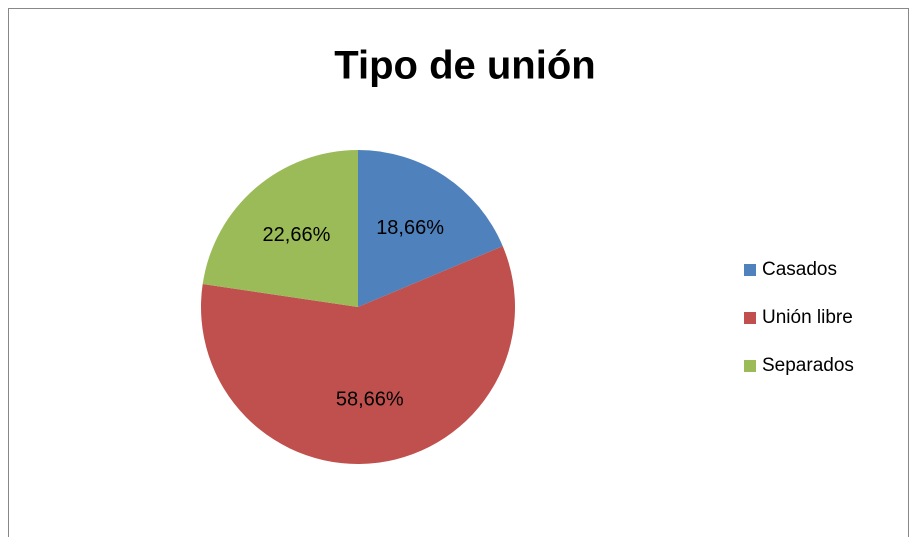 This screenshot has height=537, width=910. Describe the element at coordinates (410, 228) in the screenshot. I see `data-label: 18,66%` at that location.